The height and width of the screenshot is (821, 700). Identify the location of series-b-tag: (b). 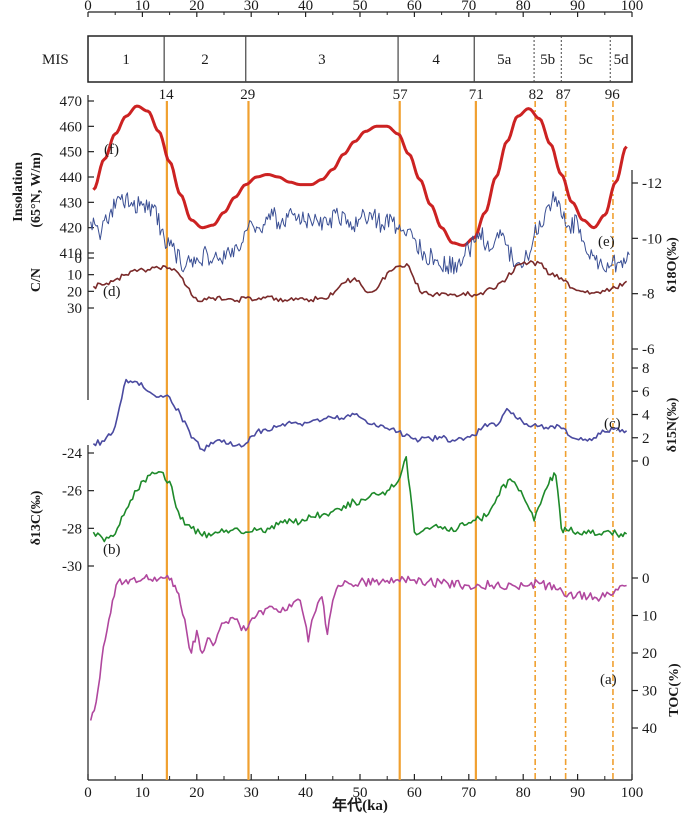
(112, 550).